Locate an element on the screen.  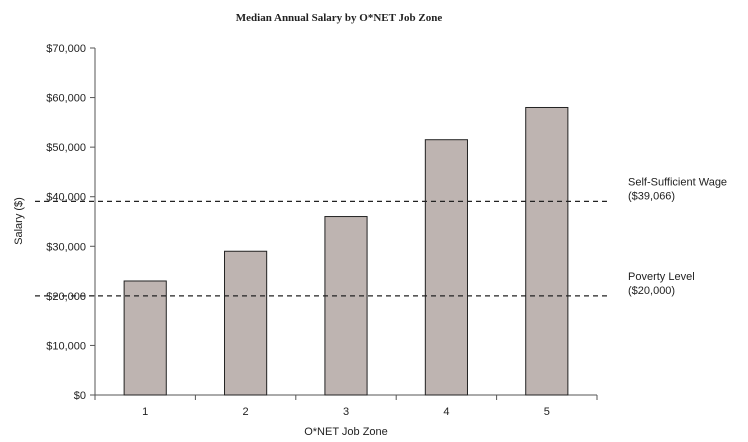
y-tick-label: $30,000 is located at coordinates (66, 247).